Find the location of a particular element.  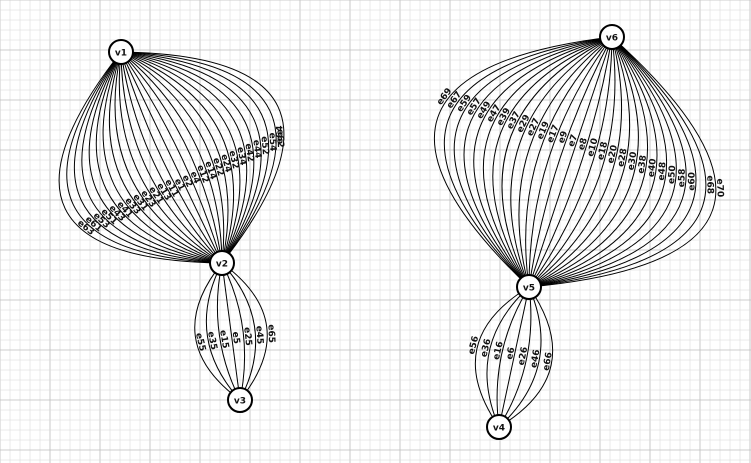

edge-e24 is located at coordinates (174, 157).